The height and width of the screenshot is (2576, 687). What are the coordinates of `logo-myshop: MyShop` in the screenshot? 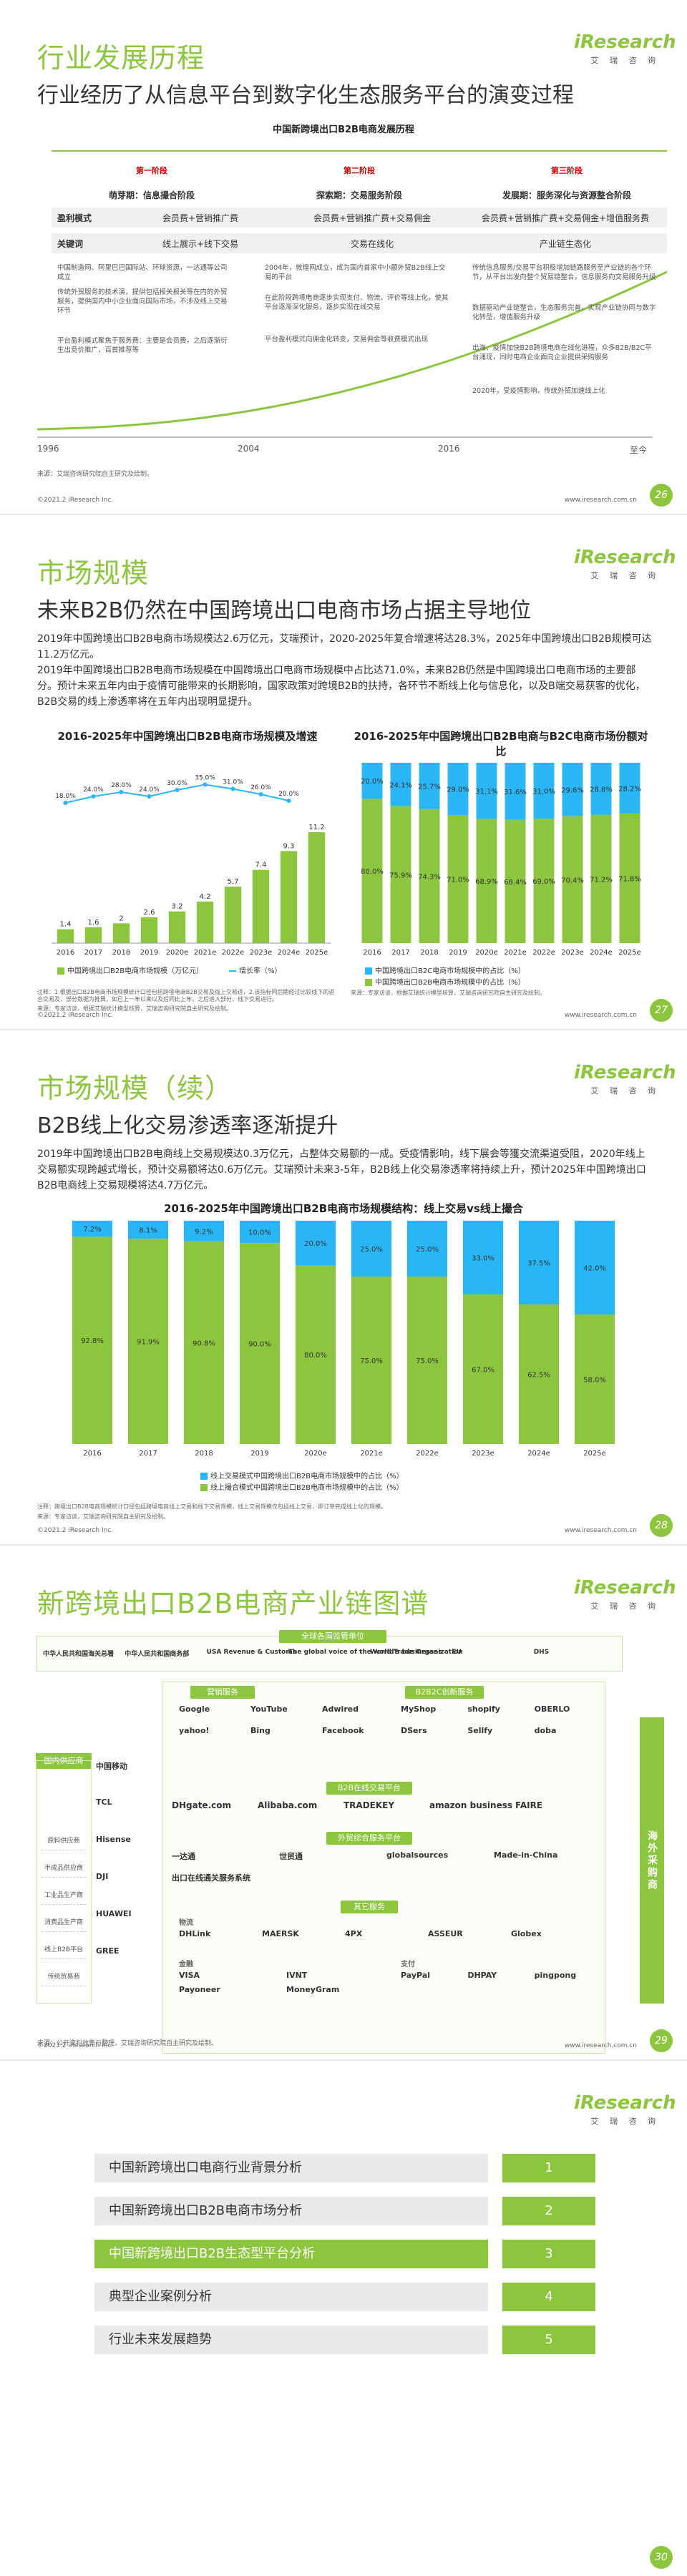 It's located at (419, 1709).